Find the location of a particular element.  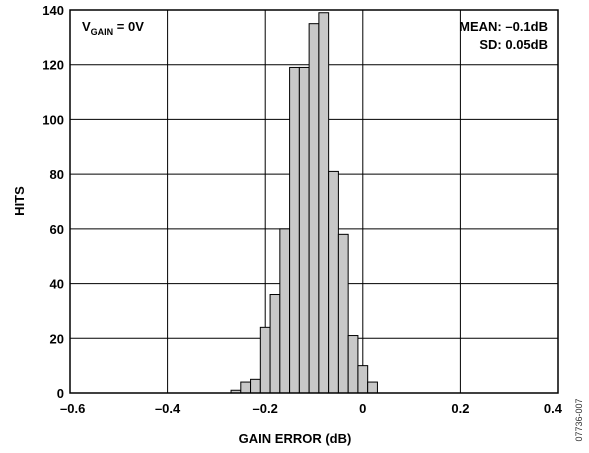

y-tick-label: 0 is located at coordinates (60, 393).